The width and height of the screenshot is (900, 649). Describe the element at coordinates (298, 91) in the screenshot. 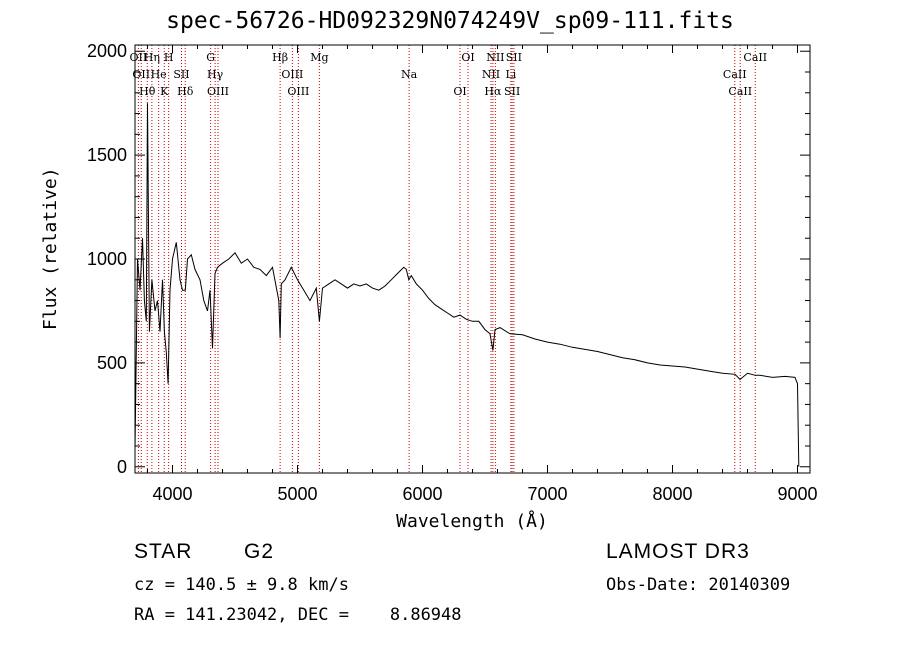

I see `marker-label-14: OIII` at that location.